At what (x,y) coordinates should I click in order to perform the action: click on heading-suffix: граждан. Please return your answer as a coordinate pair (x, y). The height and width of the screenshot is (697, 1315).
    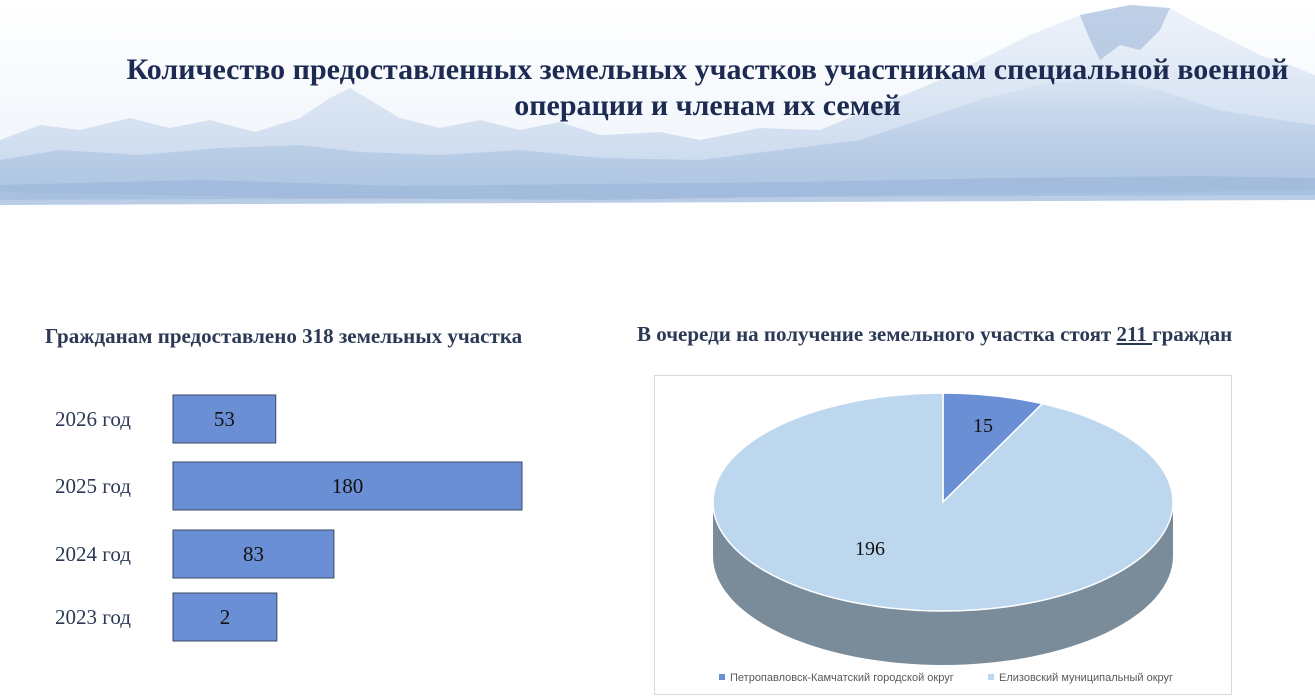
    Looking at the image, I should click on (1192, 334).